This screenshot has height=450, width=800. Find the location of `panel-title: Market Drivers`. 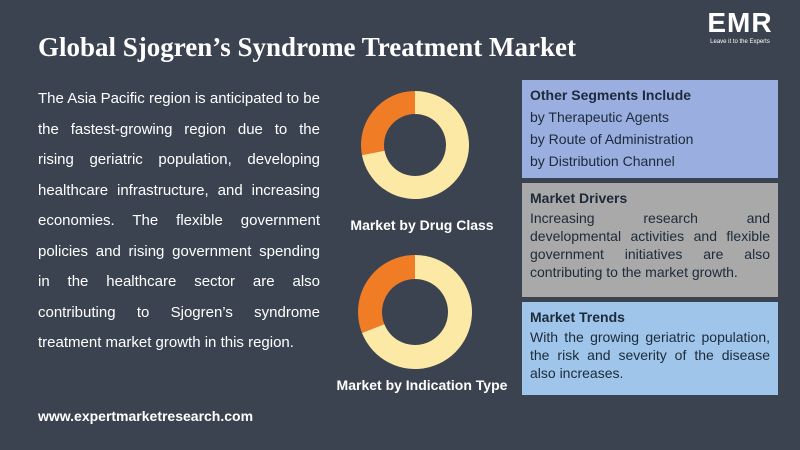

panel-title: Market Drivers is located at coordinates (579, 198).